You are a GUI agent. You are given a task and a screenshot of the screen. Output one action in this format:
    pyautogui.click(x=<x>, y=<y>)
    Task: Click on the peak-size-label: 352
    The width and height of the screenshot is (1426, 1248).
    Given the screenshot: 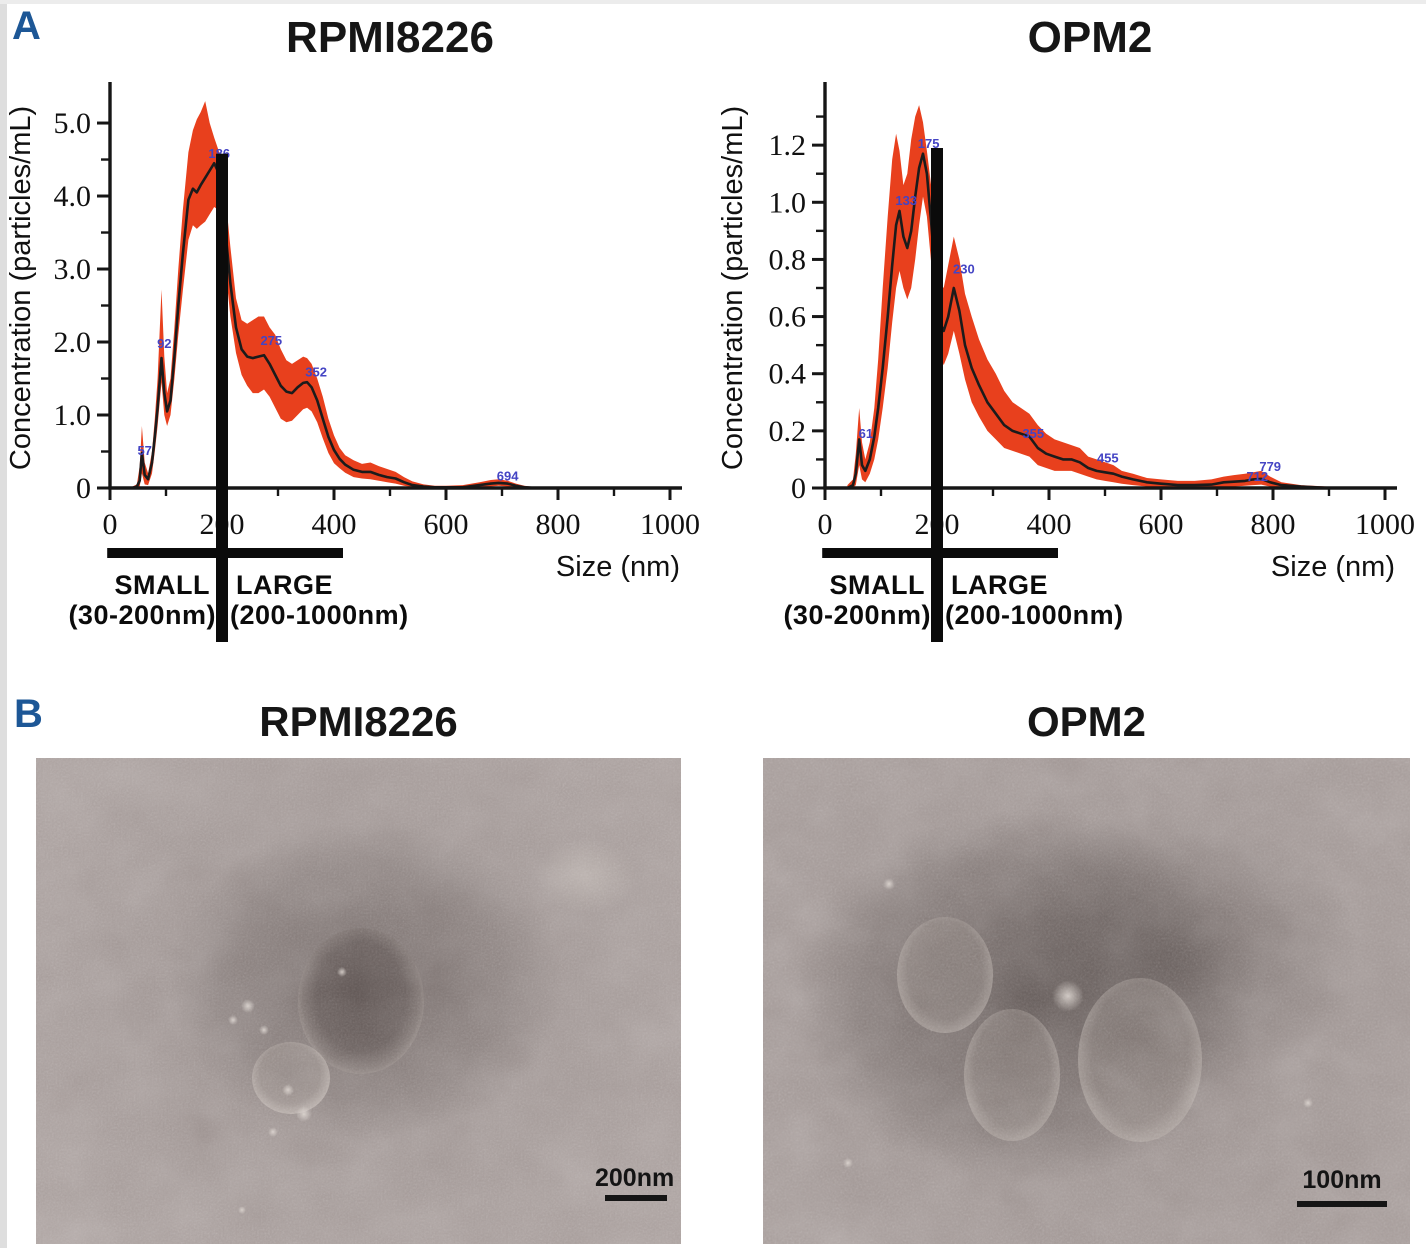 What is the action you would take?
    pyautogui.click(x=316, y=371)
    